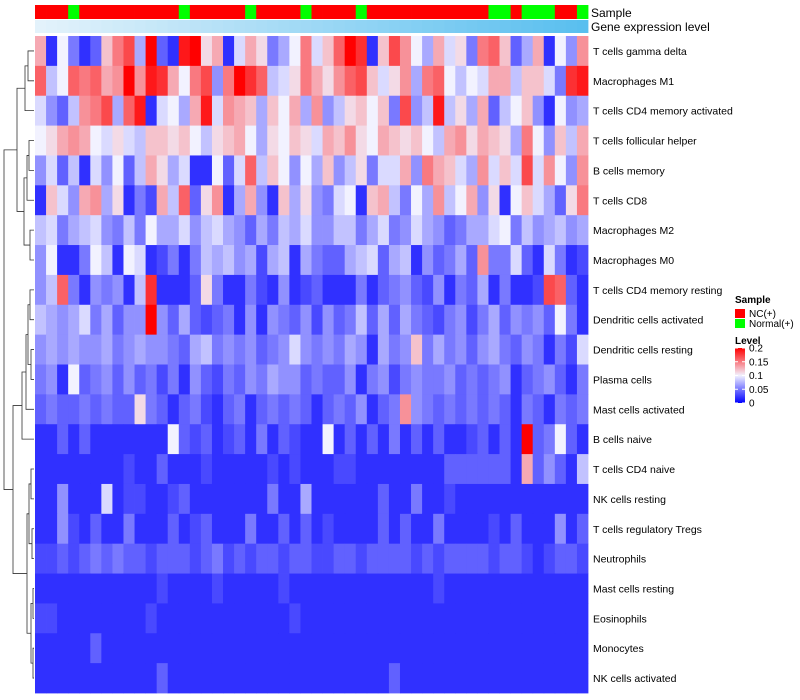 The height and width of the screenshot is (700, 800). What do you see at coordinates (647, 530) in the screenshot?
I see `row-label: T cells regulatory Tregs` at bounding box center [647, 530].